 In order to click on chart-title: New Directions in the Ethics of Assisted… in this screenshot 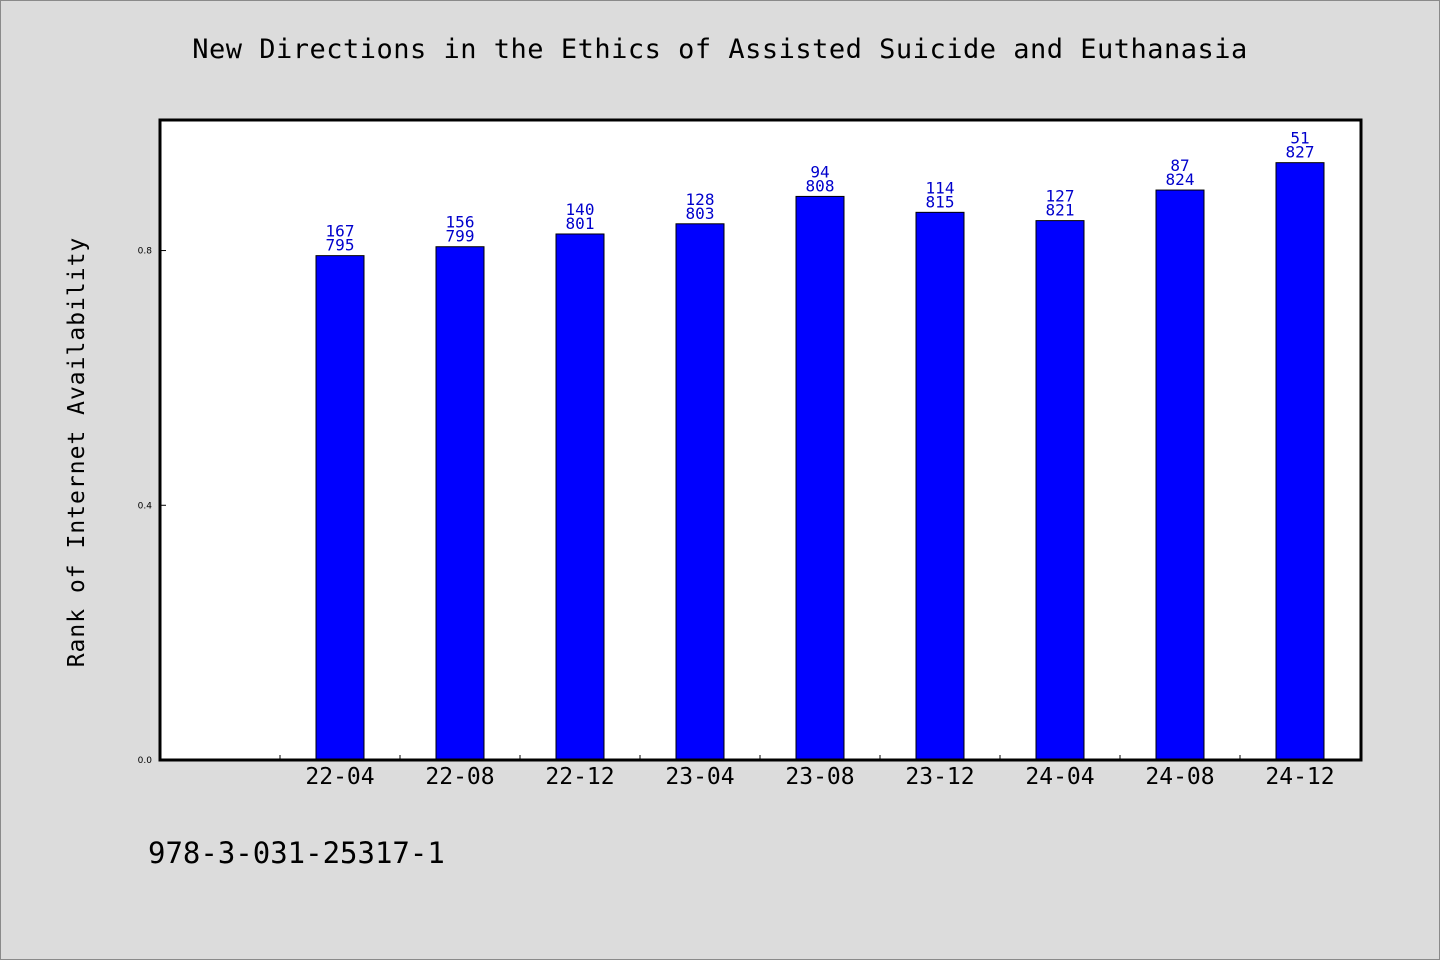, I will do `click(720, 49)`.